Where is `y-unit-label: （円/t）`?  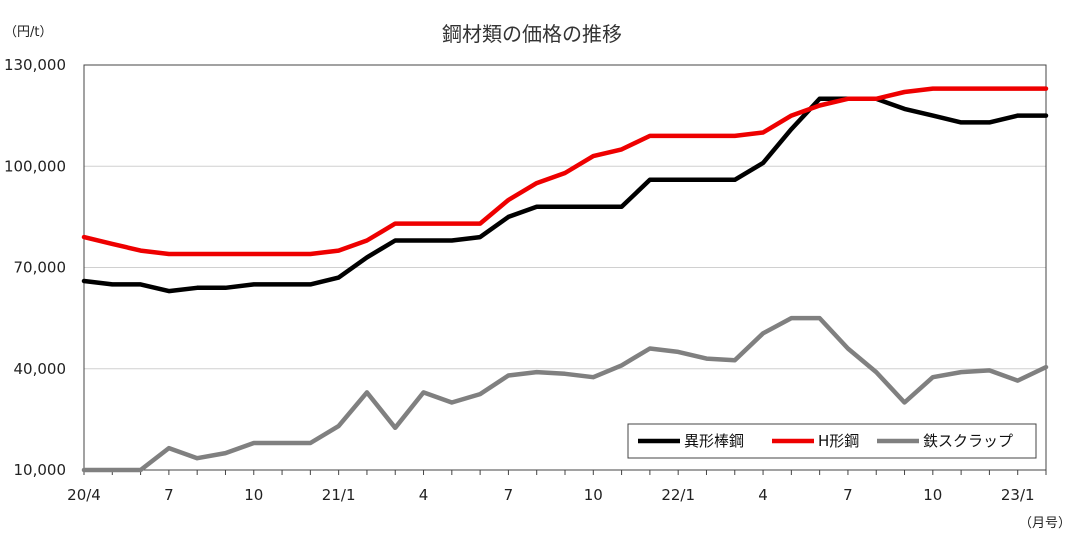 y-unit-label: （円/t） is located at coordinates (28, 32).